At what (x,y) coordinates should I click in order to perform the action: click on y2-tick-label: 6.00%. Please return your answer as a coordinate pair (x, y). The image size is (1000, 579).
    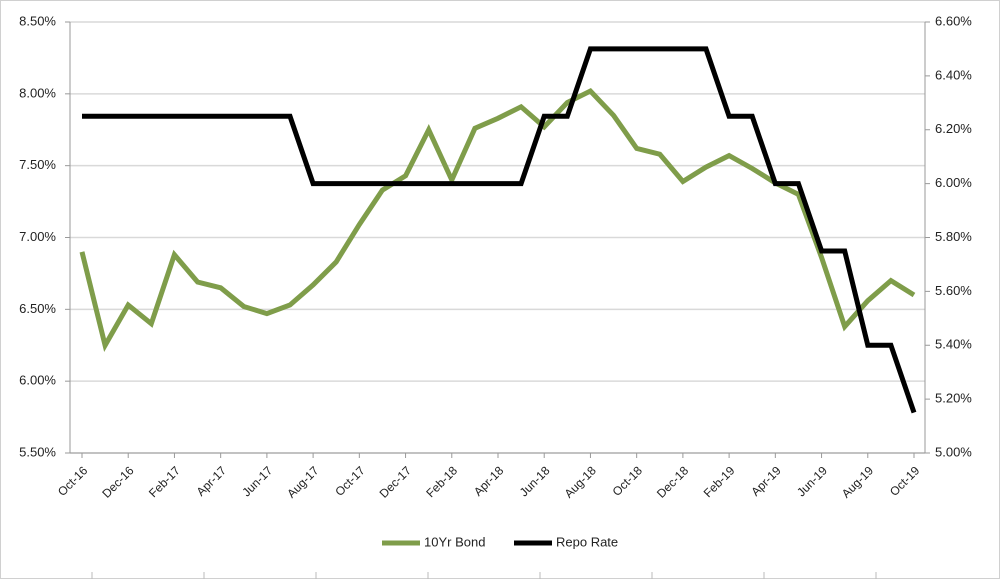
    Looking at the image, I should click on (953, 182).